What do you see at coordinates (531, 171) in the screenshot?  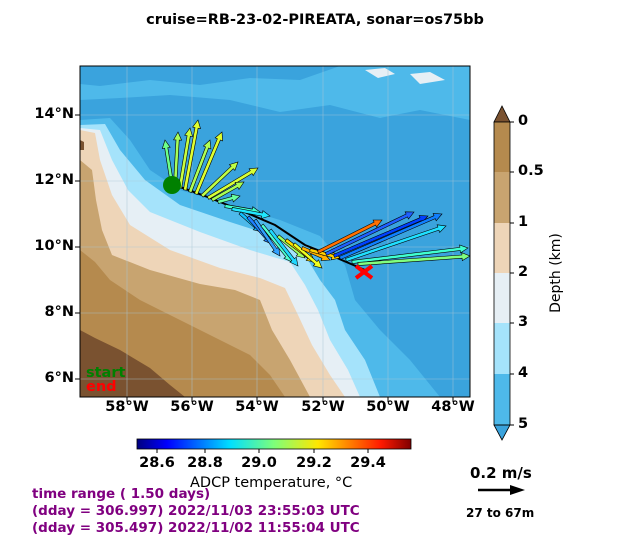 I see `depth-tick: 0.5` at bounding box center [531, 171].